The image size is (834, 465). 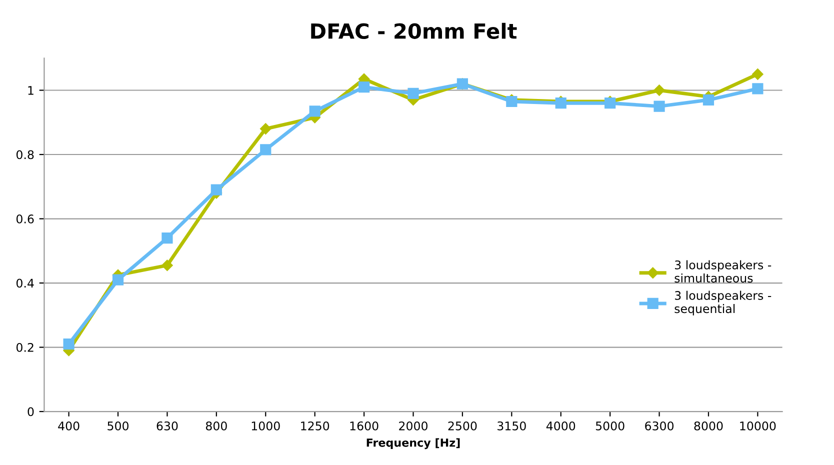 I want to click on x-tick-label: 8000, so click(x=708, y=425).